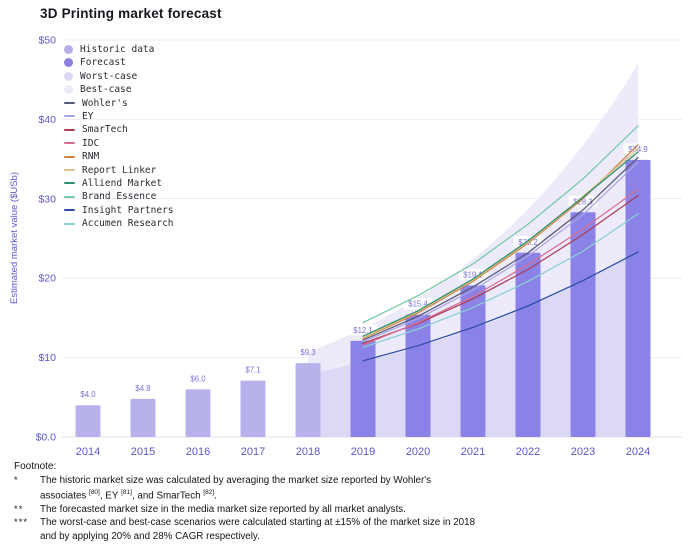 Image resolution: width=698 pixels, height=548 pixels. What do you see at coordinates (88, 394) in the screenshot?
I see `bar-value-label: $4.0` at bounding box center [88, 394].